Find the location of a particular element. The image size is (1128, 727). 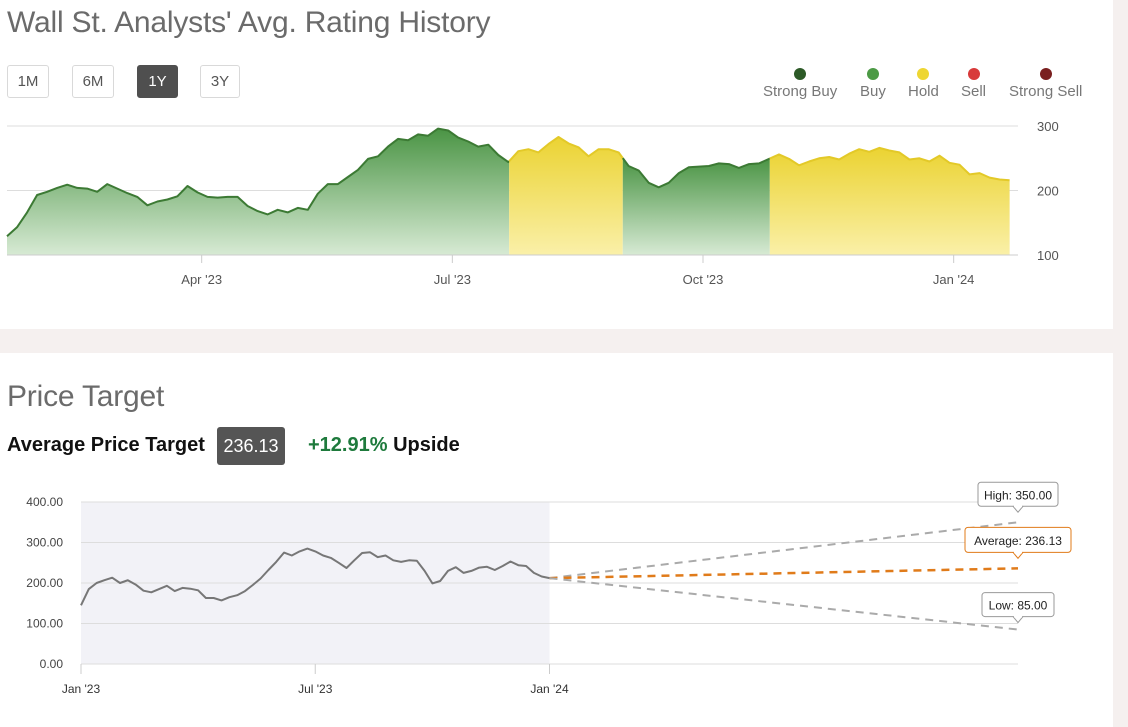

price-x-tick-label: Jul '23 is located at coordinates (315, 689).